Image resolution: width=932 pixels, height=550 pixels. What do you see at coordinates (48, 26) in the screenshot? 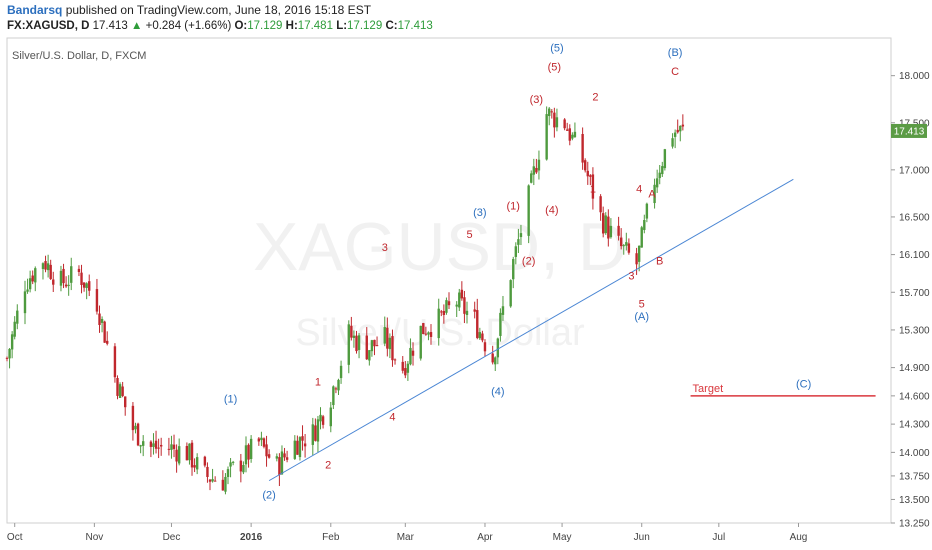
I see `symbol: FX:XAGUSD, D` at bounding box center [48, 26].